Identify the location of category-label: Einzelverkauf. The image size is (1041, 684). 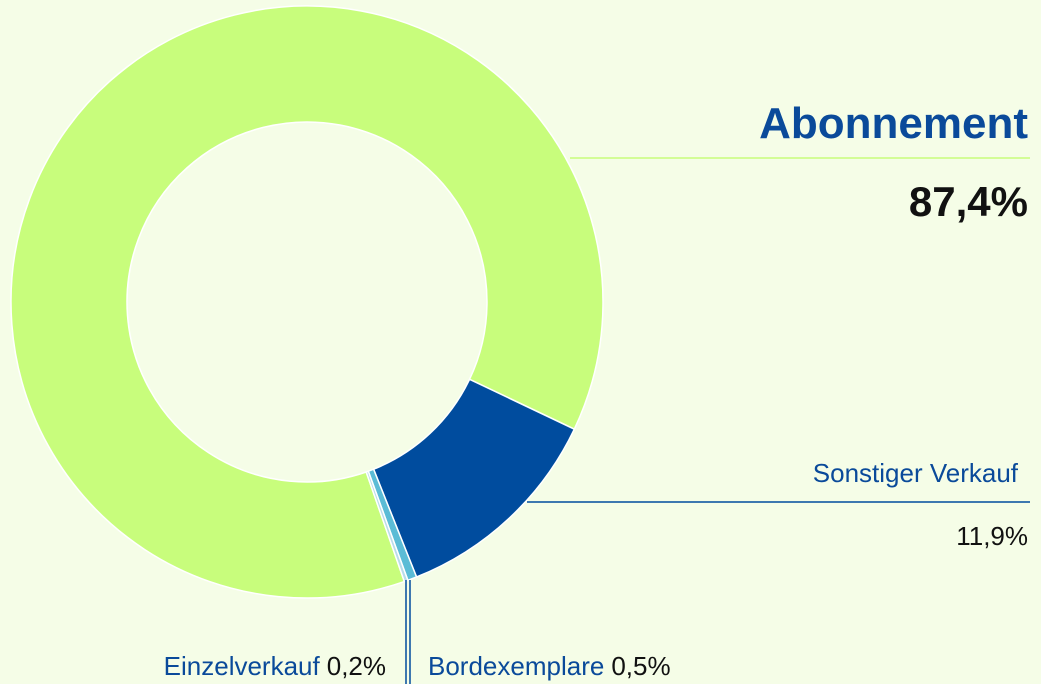
(242, 666).